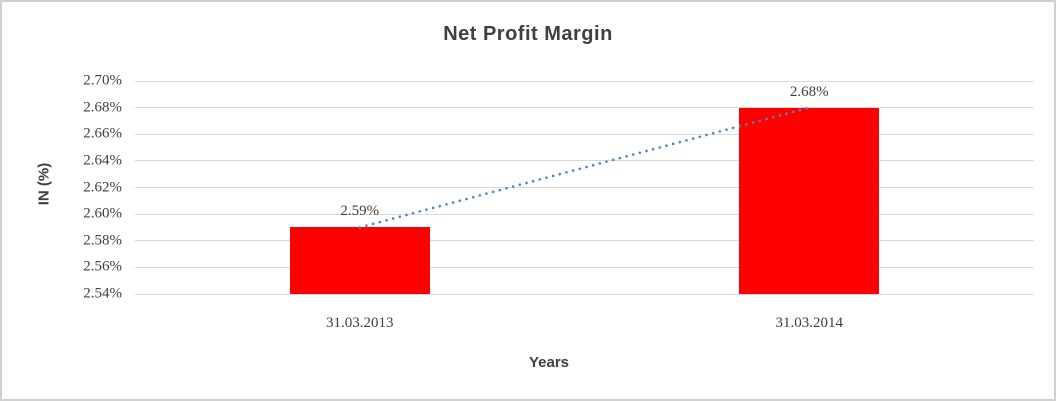 Image resolution: width=1056 pixels, height=401 pixels. Describe the element at coordinates (359, 260) in the screenshot. I see `bar-31.03.2013` at that location.